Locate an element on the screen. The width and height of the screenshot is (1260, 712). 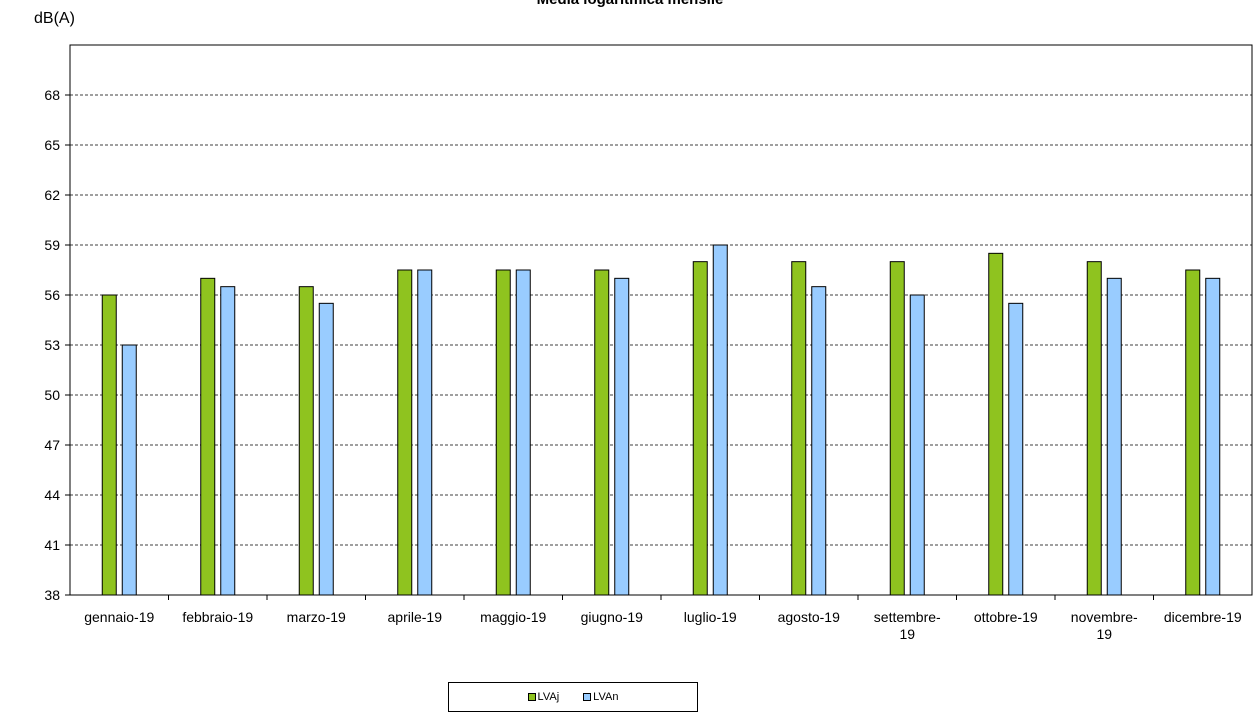
legend-swatch-lvan is located at coordinates (587, 697).